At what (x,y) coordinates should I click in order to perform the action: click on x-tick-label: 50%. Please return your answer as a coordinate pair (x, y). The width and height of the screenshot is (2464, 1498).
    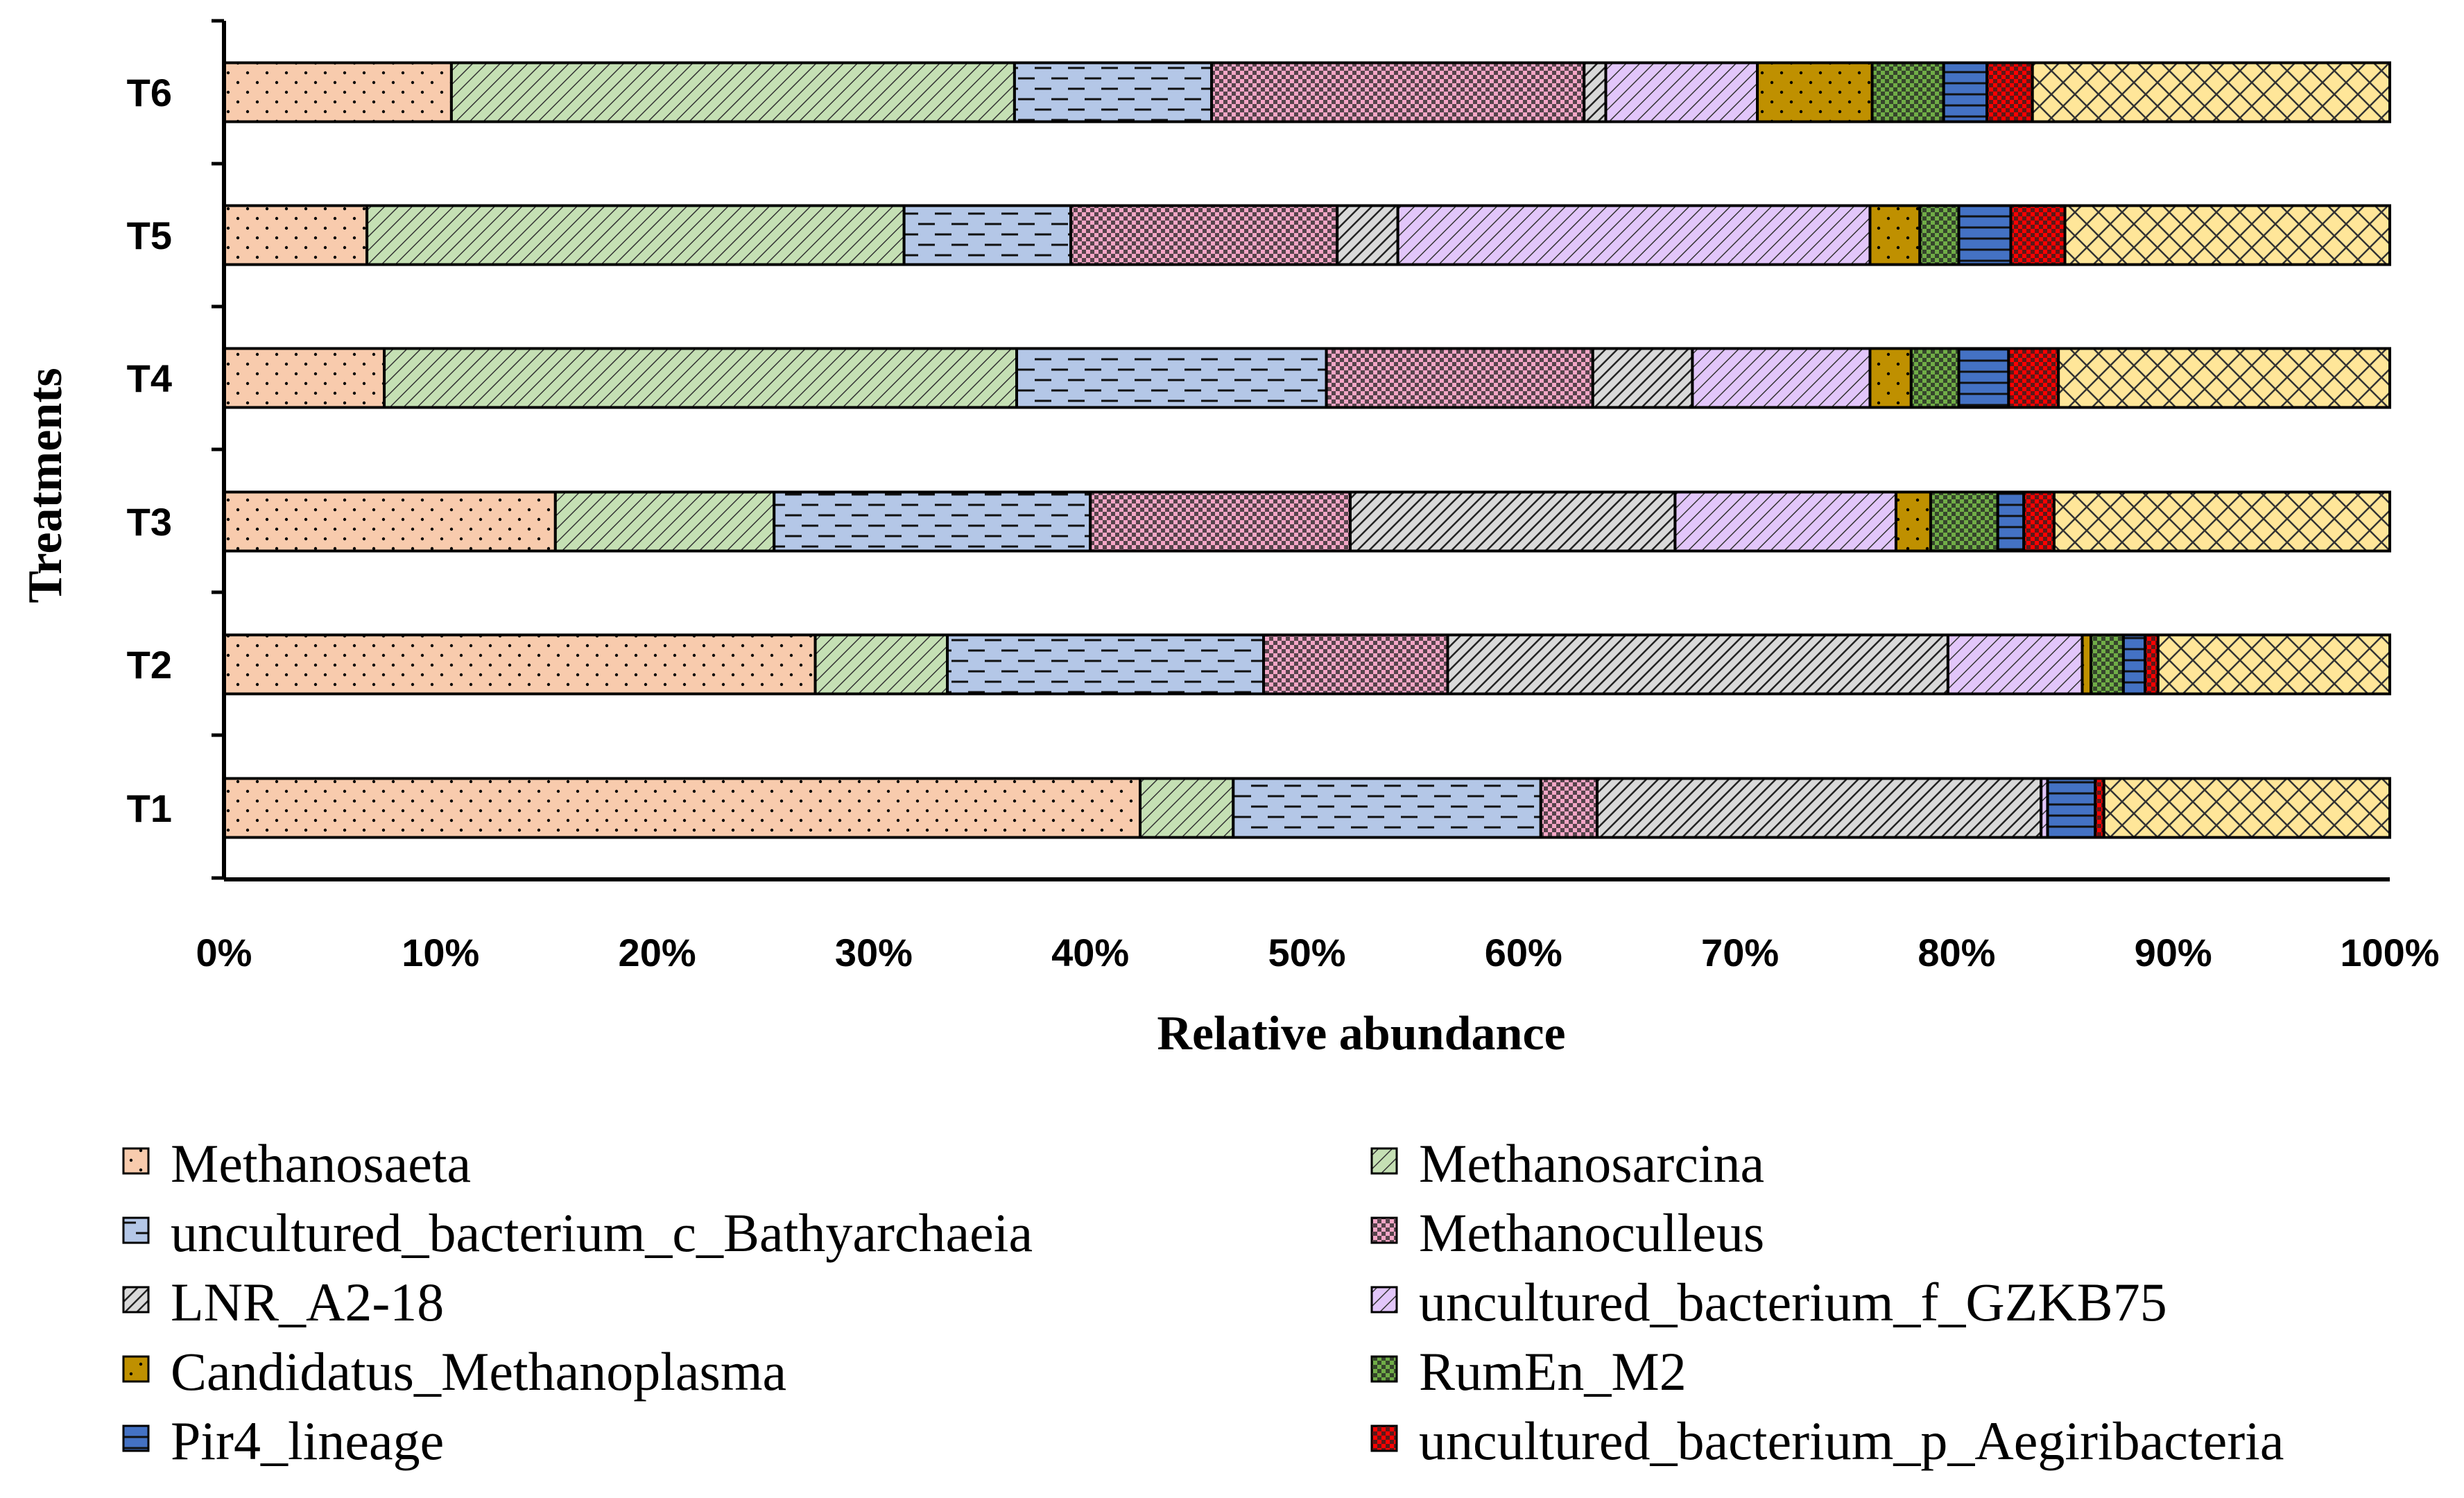
    Looking at the image, I should click on (1307, 952).